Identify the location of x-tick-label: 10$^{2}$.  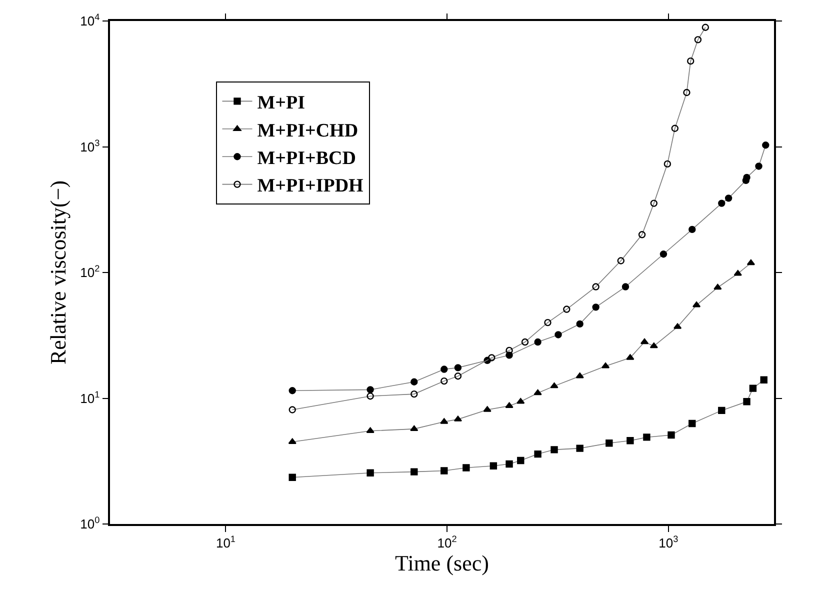
(447, 542).